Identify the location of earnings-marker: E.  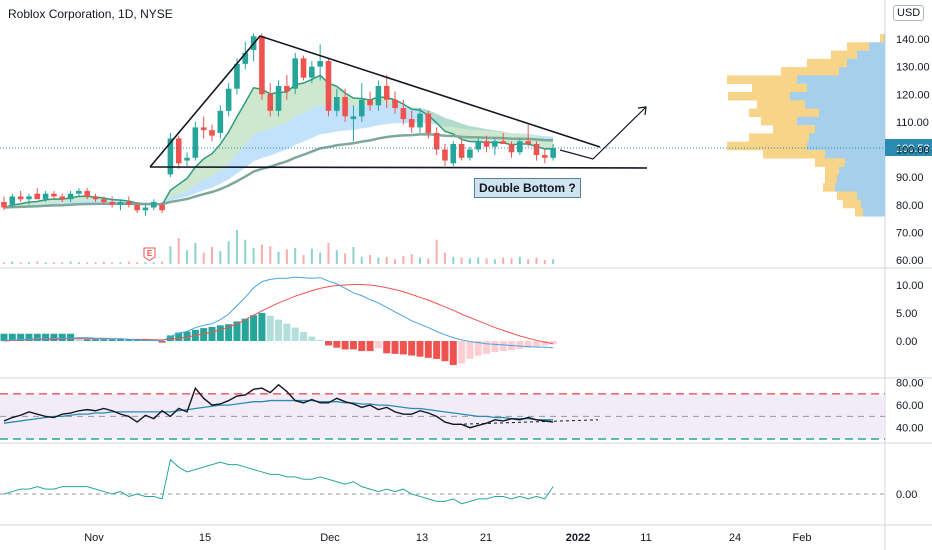
(149, 254).